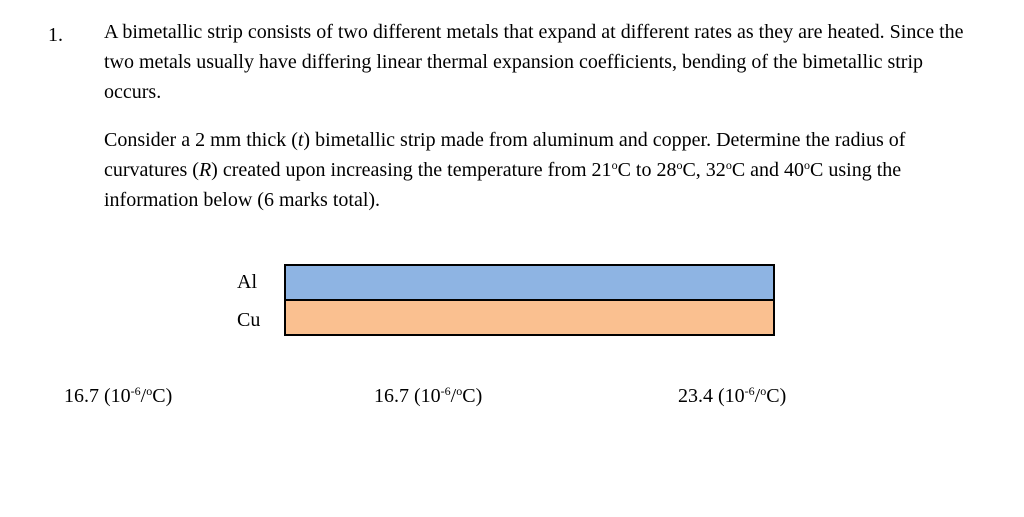  Describe the element at coordinates (249, 320) in the screenshot. I see `copper-label: Cu` at that location.